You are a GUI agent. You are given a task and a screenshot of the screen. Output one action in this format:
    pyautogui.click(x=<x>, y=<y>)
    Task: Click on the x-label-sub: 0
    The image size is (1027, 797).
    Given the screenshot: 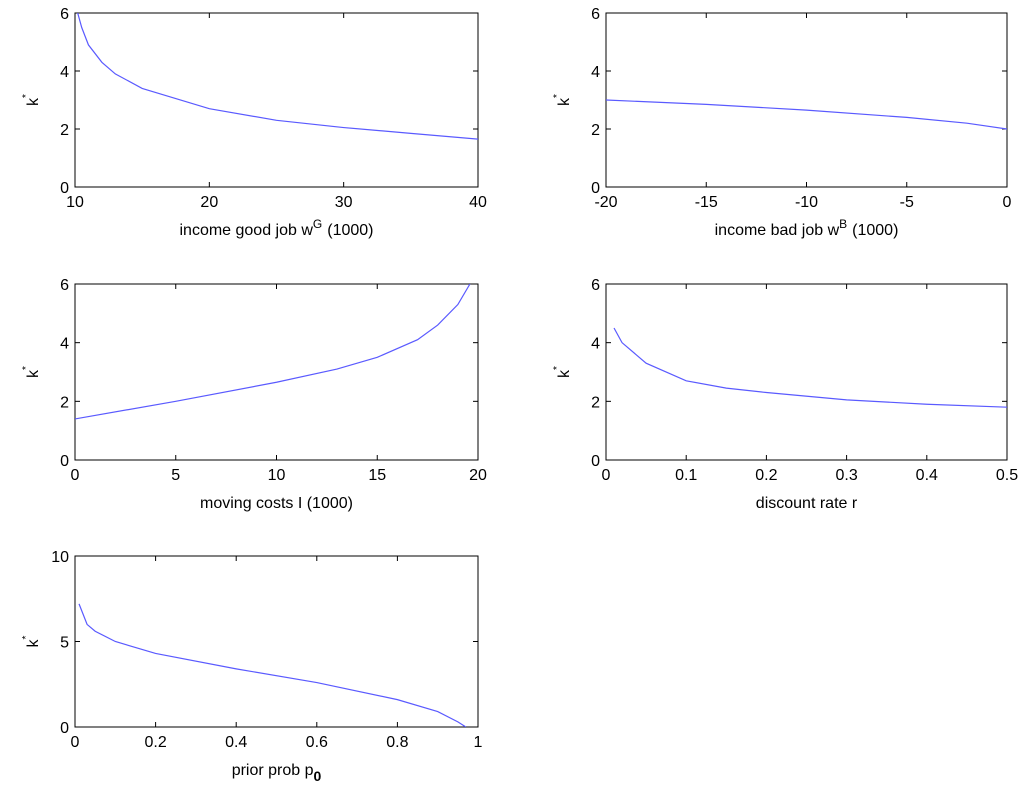 What is the action you would take?
    pyautogui.click(x=318, y=776)
    